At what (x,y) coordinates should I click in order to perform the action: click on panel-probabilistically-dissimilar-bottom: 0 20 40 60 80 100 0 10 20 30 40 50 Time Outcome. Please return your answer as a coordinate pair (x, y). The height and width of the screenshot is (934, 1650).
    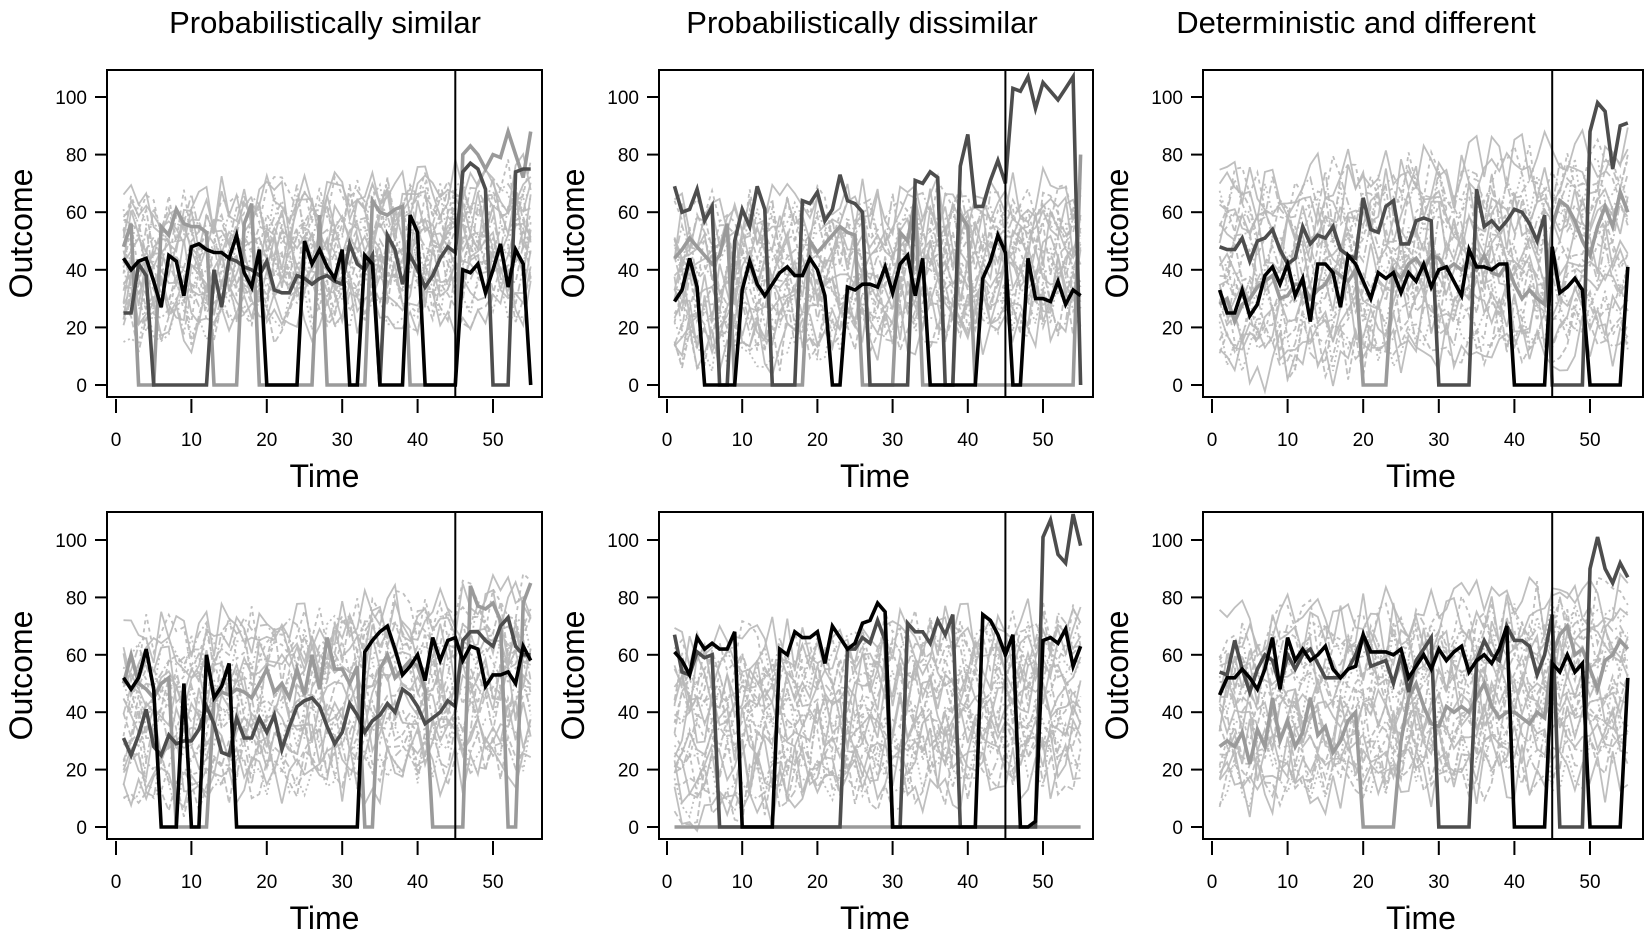
    Looking at the image, I should click on (824, 722).